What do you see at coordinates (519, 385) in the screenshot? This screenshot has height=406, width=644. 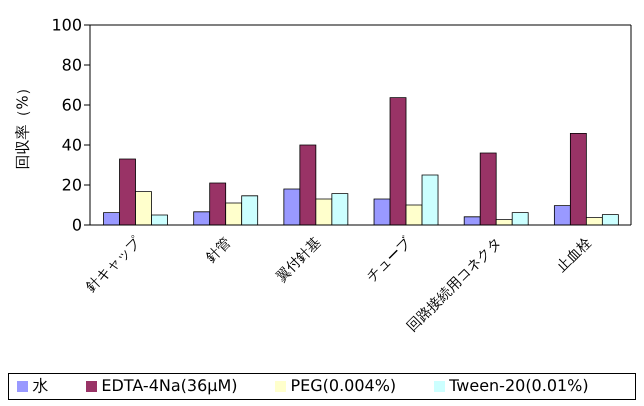 I see `legend-label: Tween-20(0.01%)` at bounding box center [519, 385].